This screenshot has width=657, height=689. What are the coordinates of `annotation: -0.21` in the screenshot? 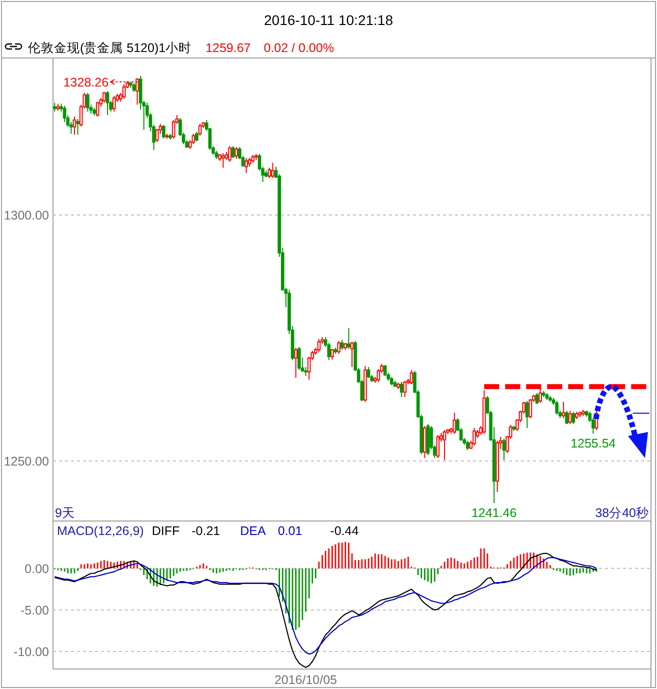 It's located at (206, 531).